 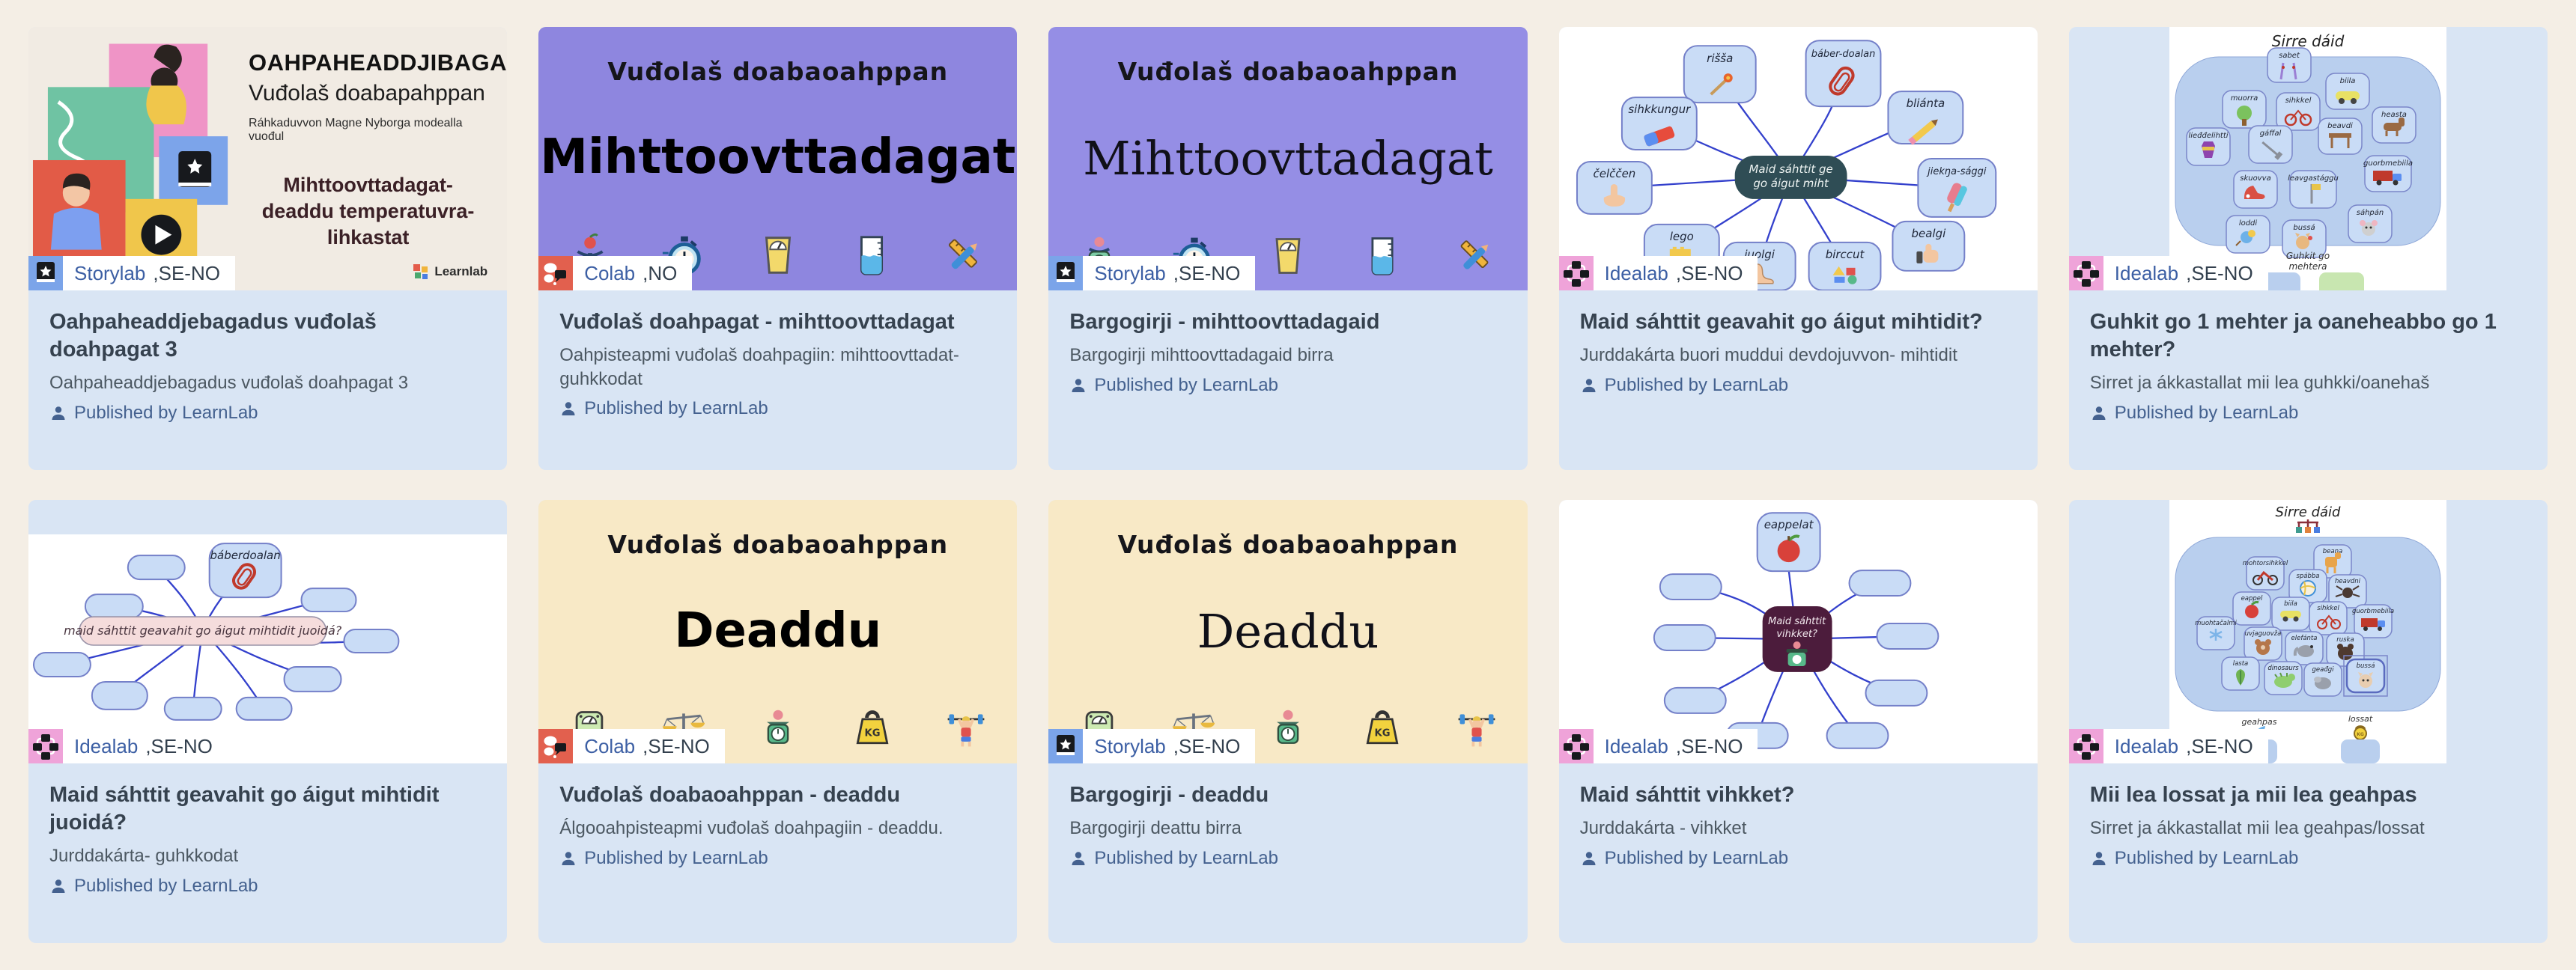 I want to click on svg-text: mohtorsihkkel, so click(x=2265, y=563).